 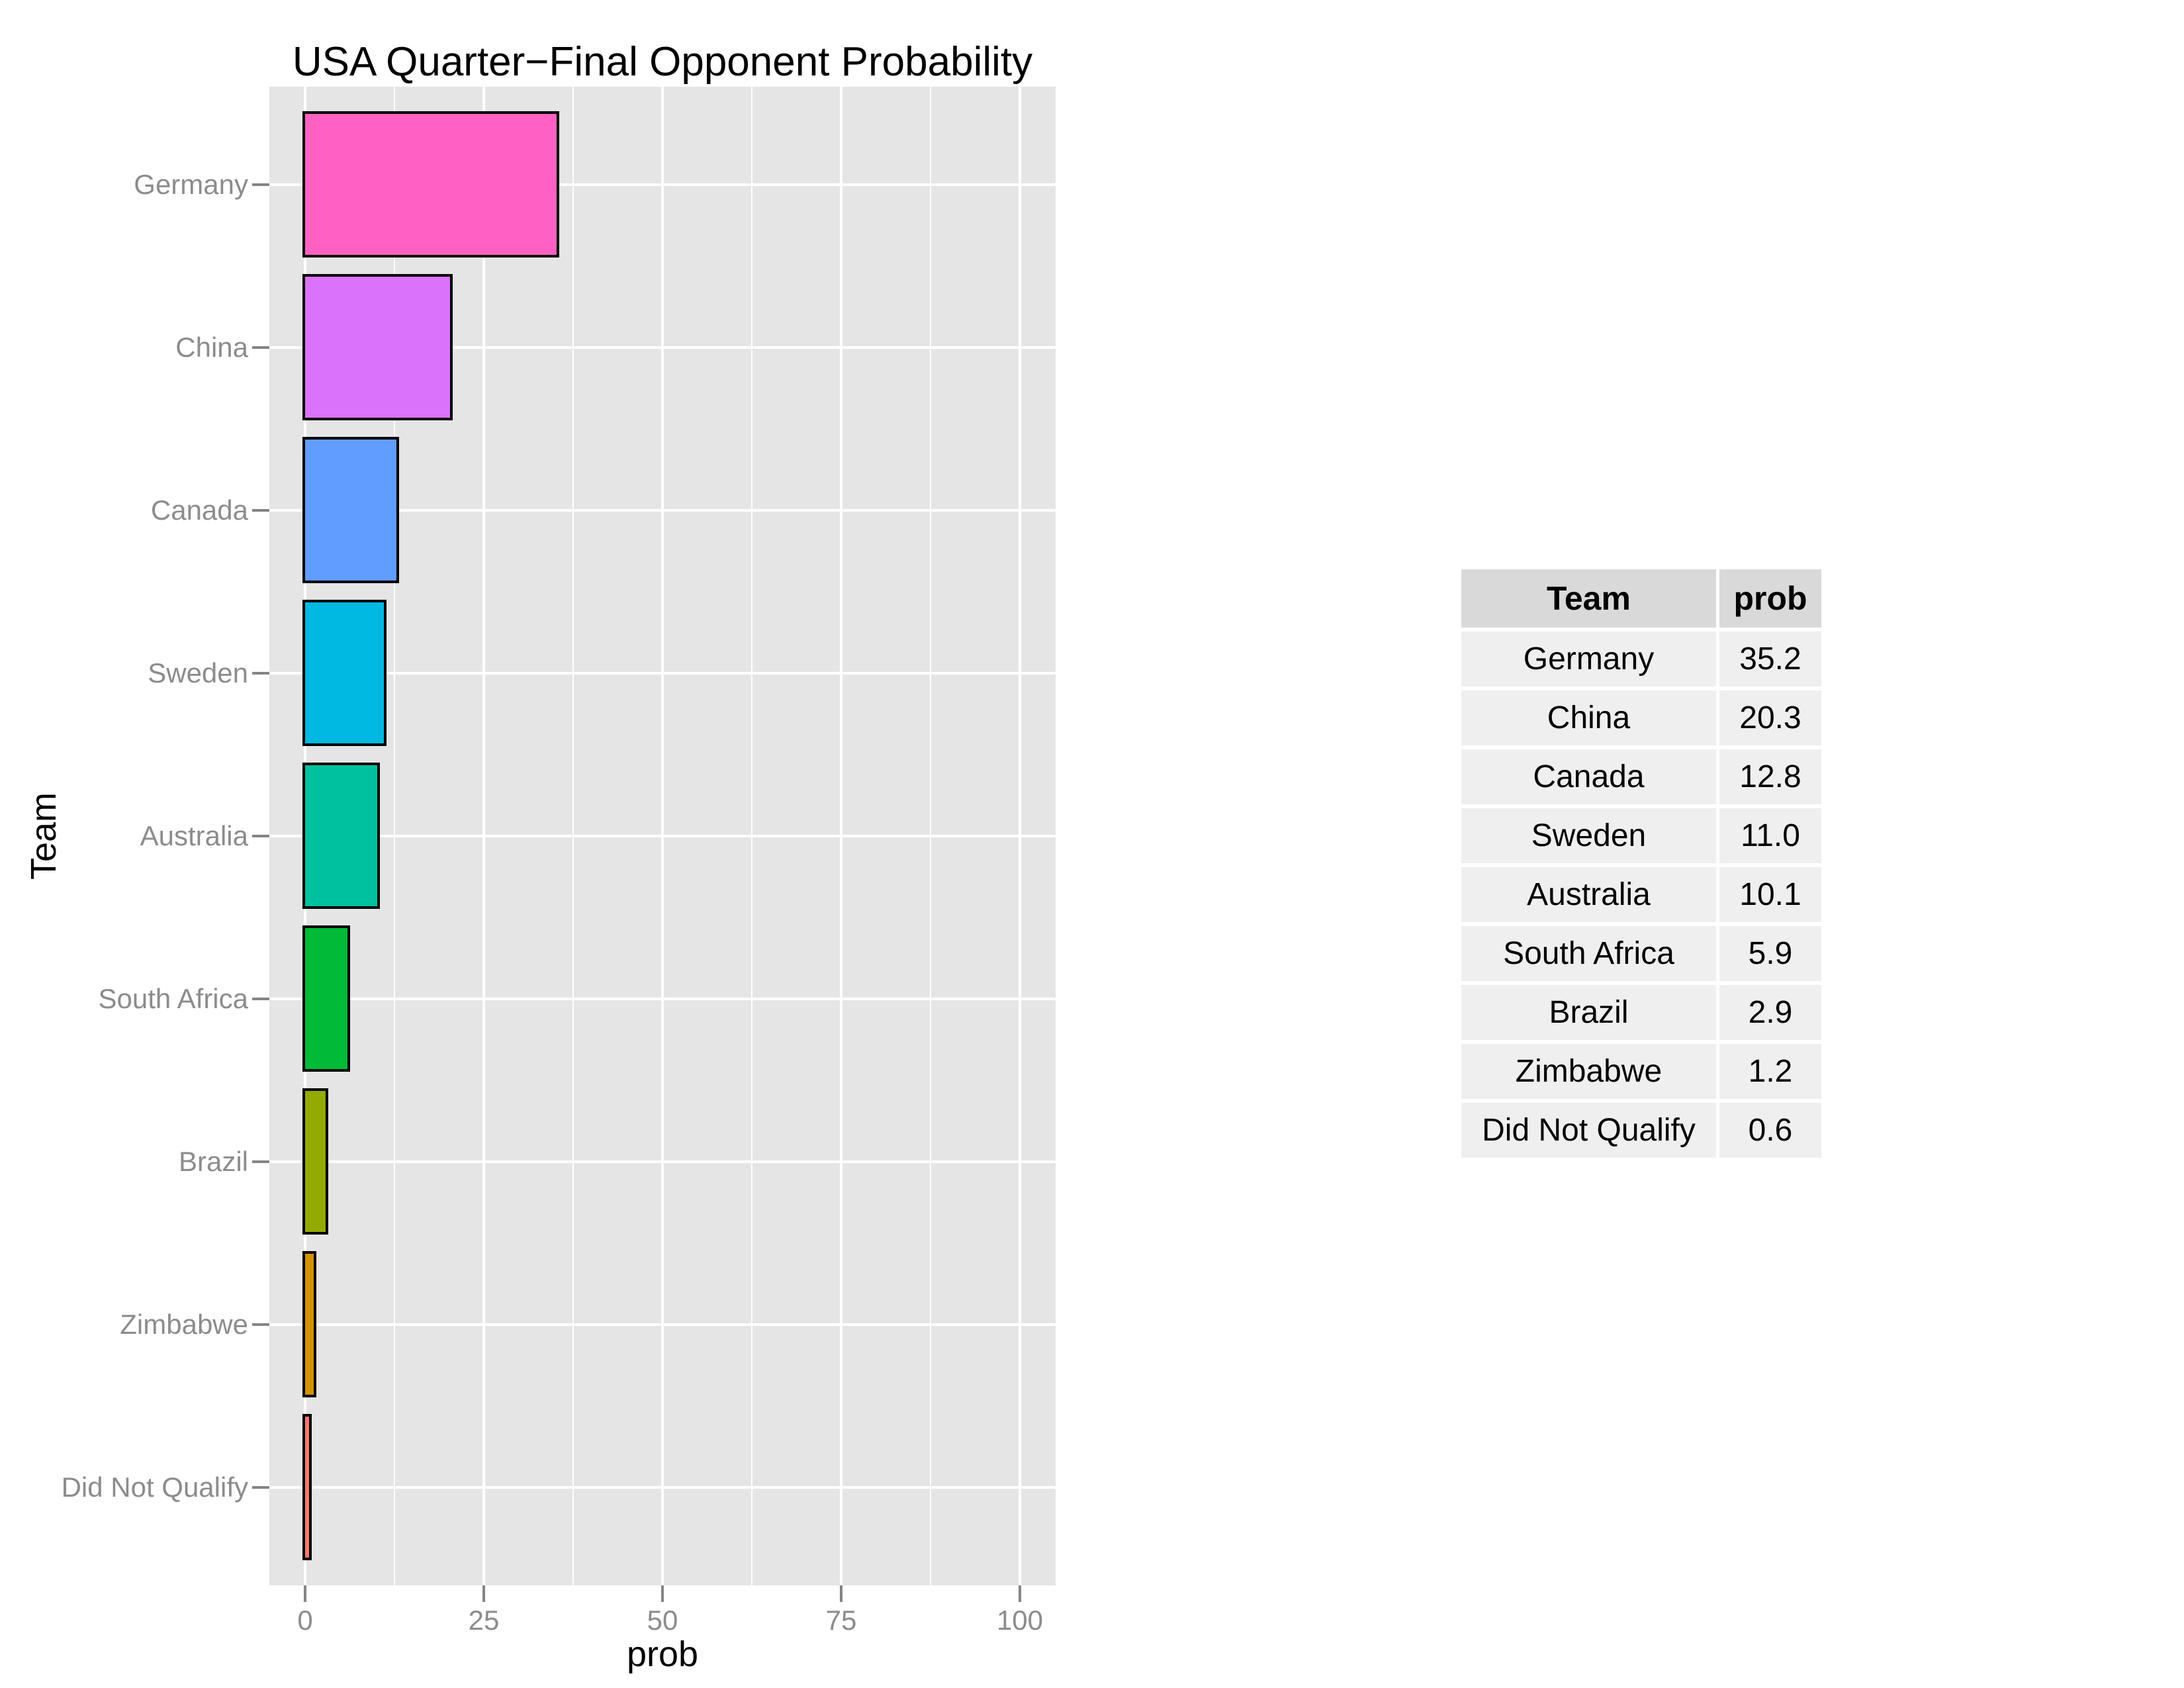 What do you see at coordinates (1588, 659) in the screenshot?
I see `table-cell-team: Germany` at bounding box center [1588, 659].